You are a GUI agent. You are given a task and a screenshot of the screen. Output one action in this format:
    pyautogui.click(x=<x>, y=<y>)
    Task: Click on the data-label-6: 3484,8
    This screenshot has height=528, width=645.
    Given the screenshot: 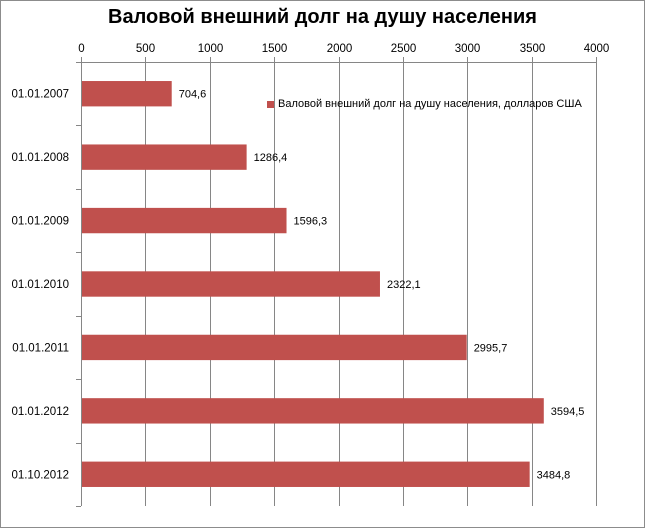 What is the action you would take?
    pyautogui.click(x=554, y=475)
    